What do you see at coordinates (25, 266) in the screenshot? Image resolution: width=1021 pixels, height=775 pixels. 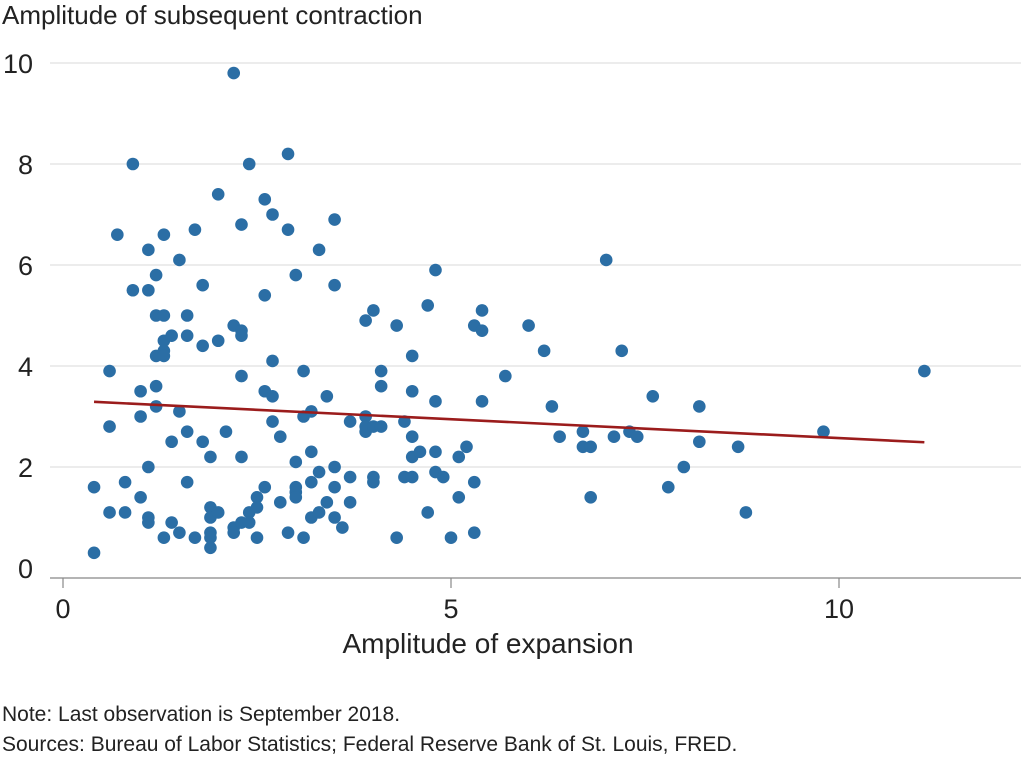 I see `y-tick-label-6: 6` at bounding box center [25, 266].